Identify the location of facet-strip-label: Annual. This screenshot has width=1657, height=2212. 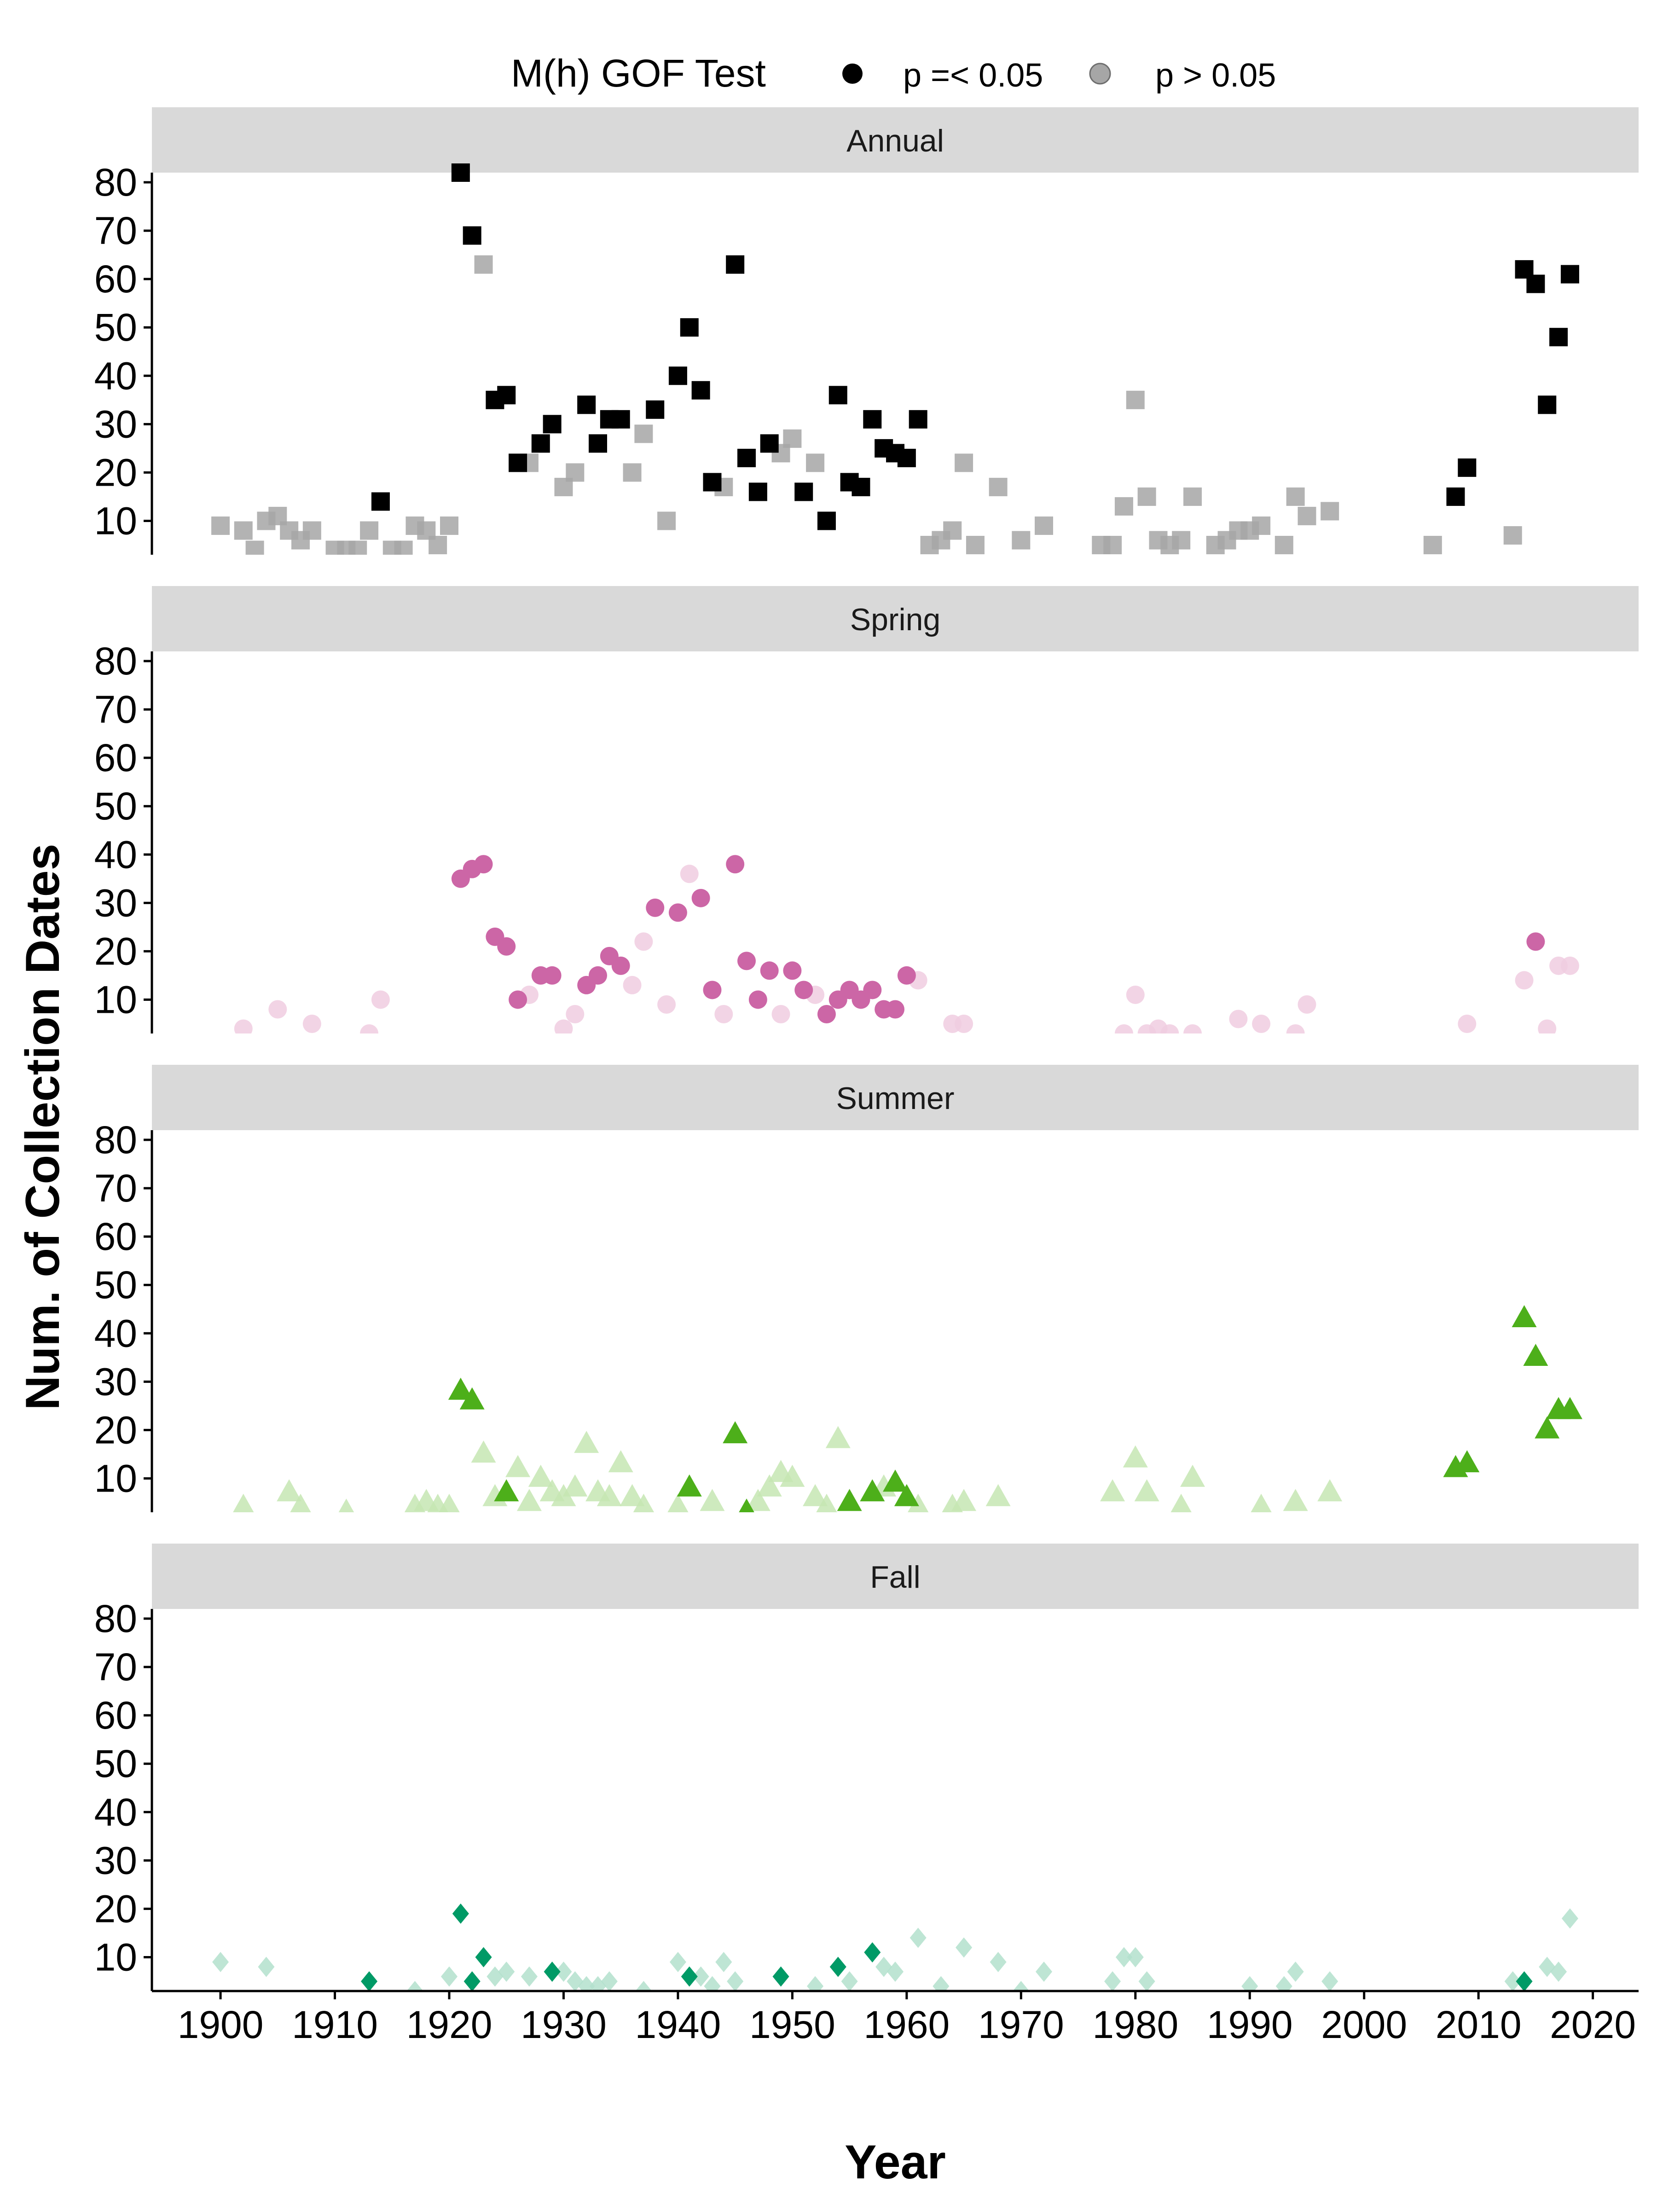
(895, 141).